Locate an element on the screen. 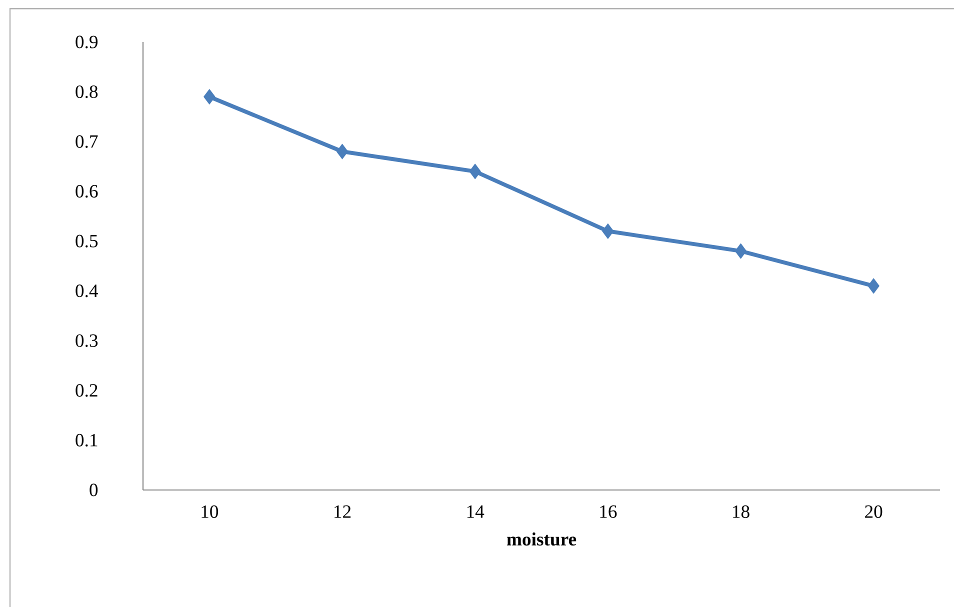 Image resolution: width=954 pixels, height=607 pixels. x-axis-title: moisture is located at coordinates (541, 539).